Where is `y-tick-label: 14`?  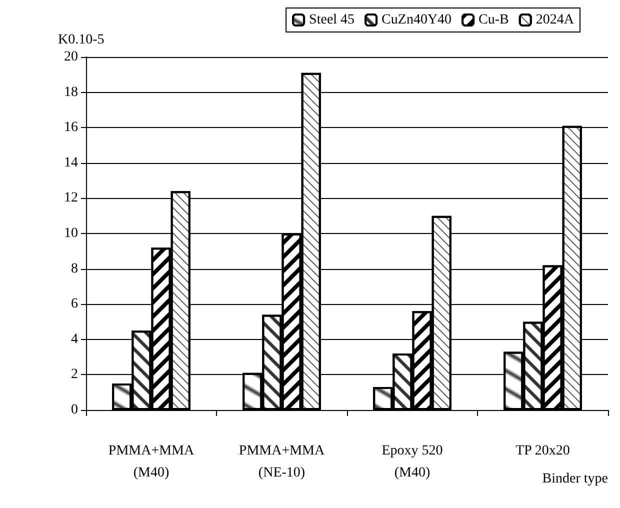
y-tick-label: 14 is located at coordinates (71, 162).